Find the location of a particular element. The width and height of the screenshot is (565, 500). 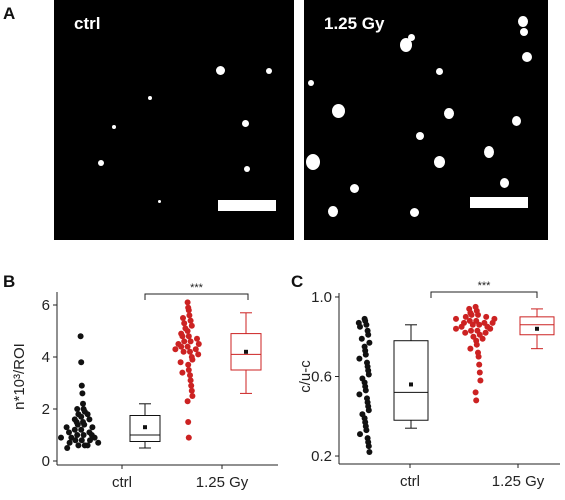

x-tick-label: 1.25 Gy is located at coordinates (518, 481).